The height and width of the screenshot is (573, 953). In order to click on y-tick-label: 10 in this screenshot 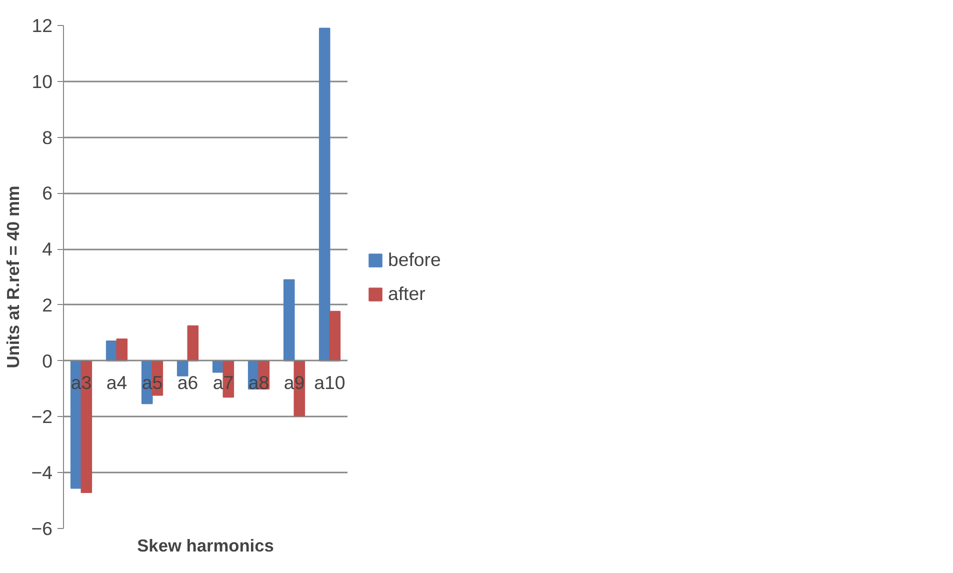, I will do `click(42, 81)`.